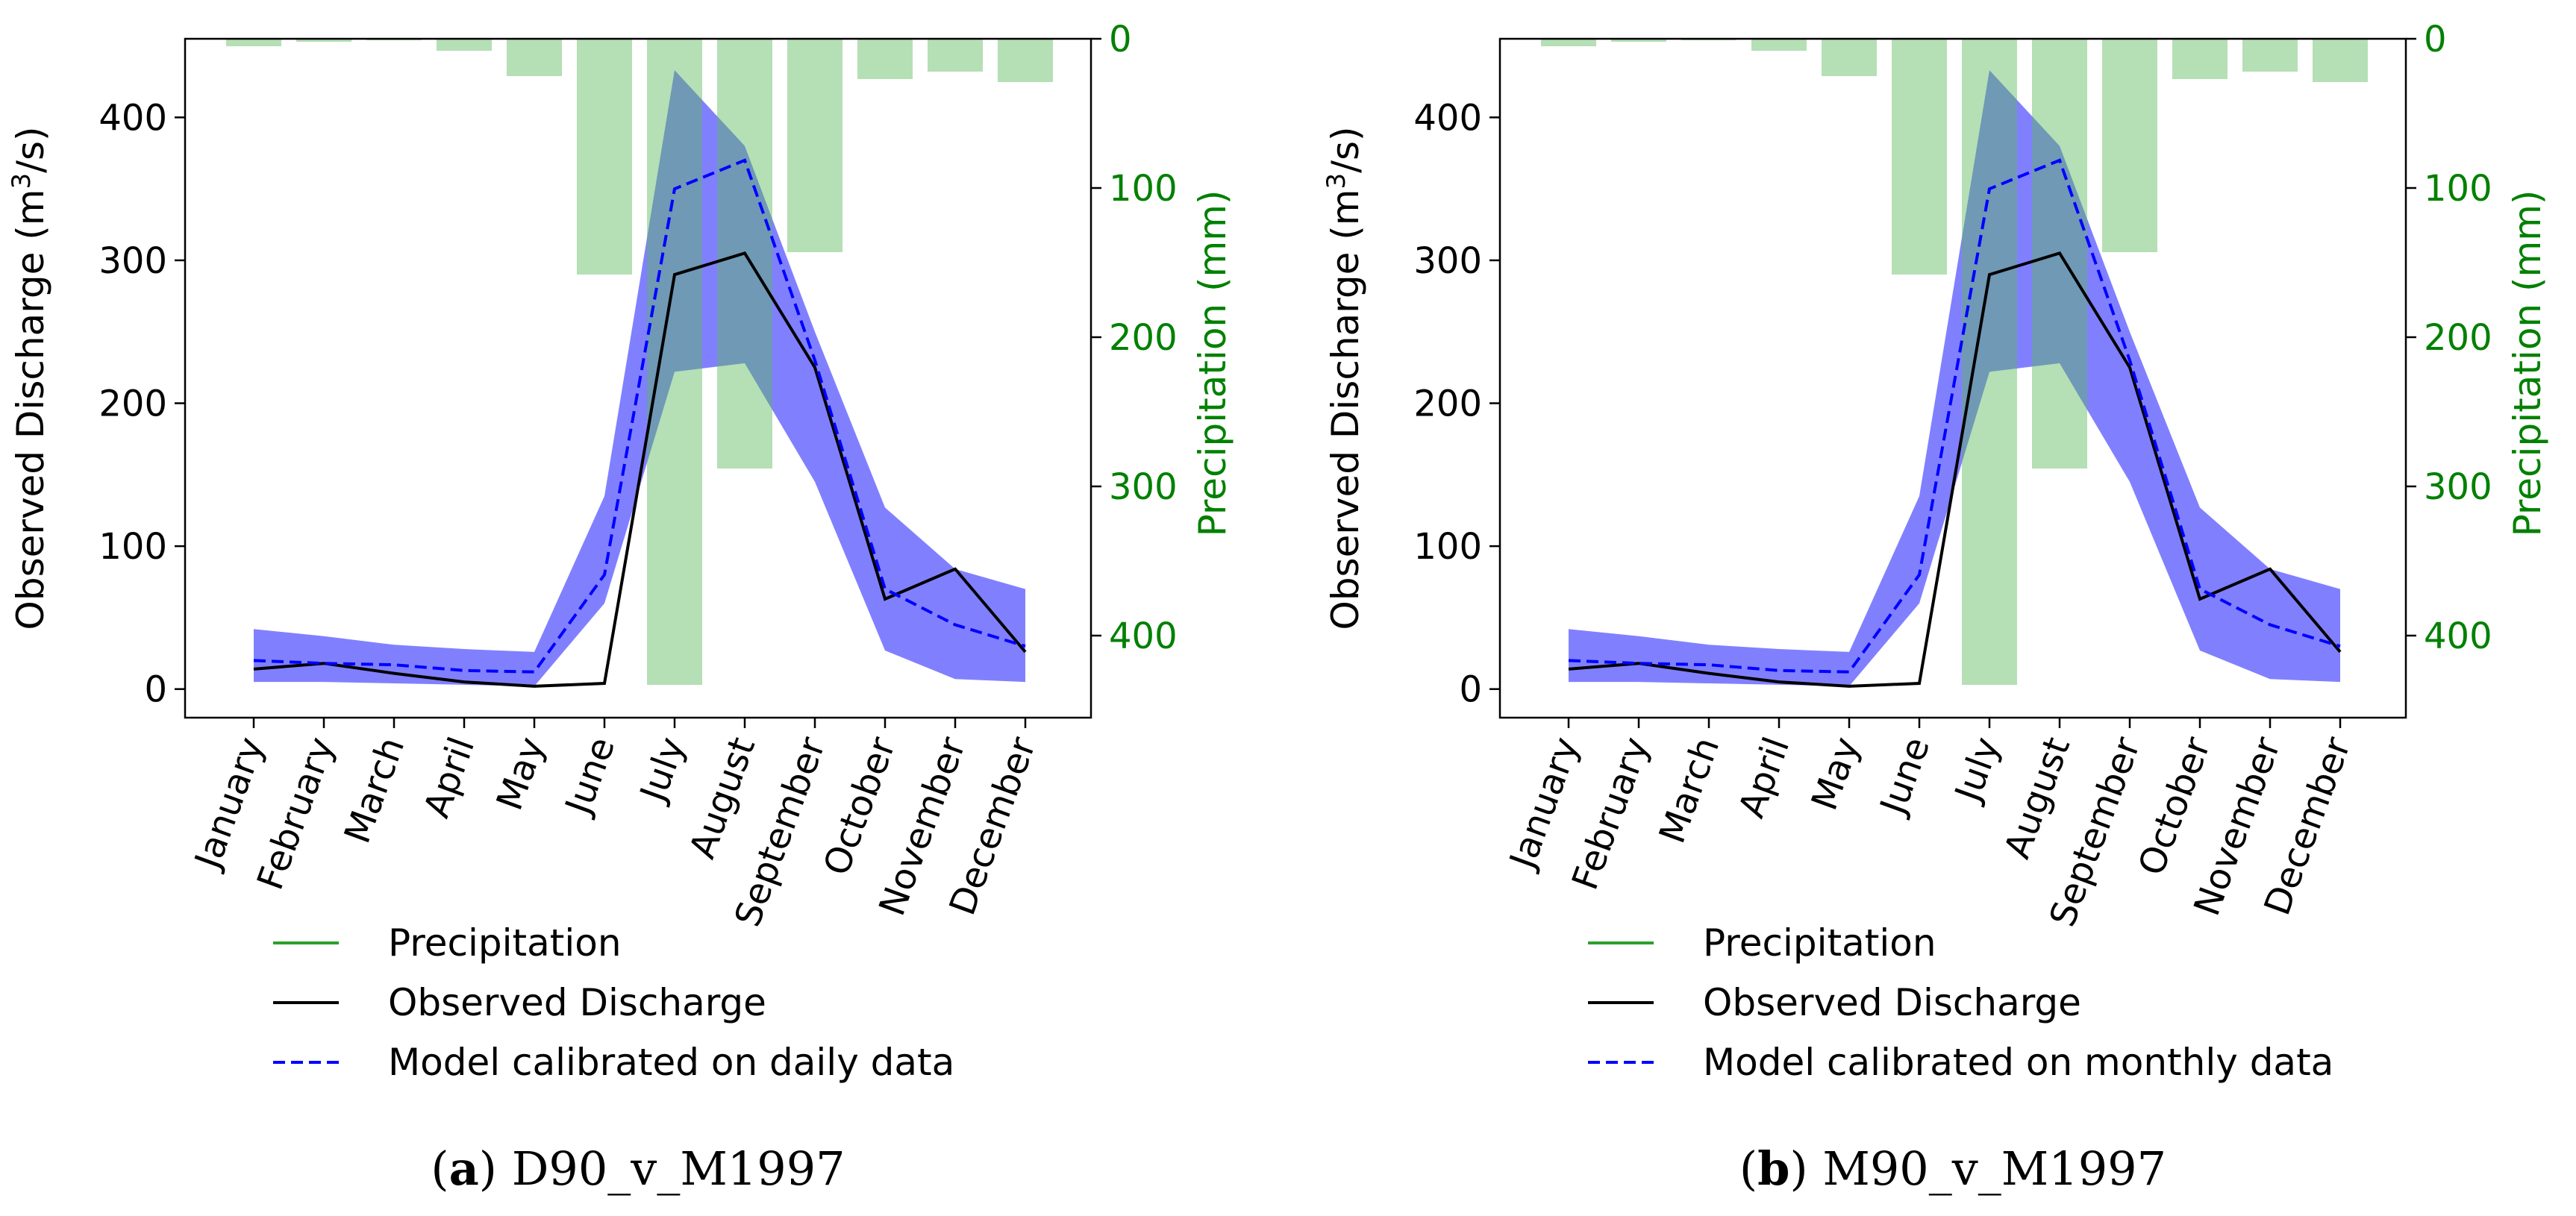 This screenshot has height=1216, width=2576. I want to click on legend-label: Model calibrated on daily data, so click(671, 1062).